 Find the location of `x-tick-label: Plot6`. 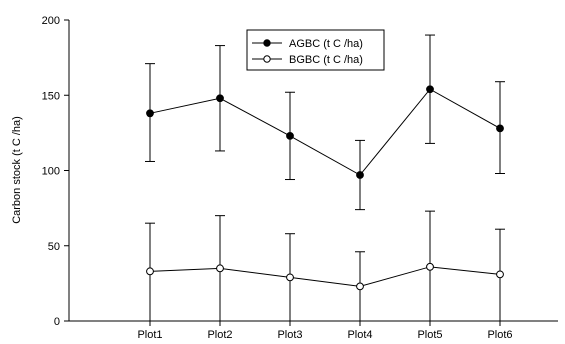

x-tick-label: Plot6 is located at coordinates (499, 335).